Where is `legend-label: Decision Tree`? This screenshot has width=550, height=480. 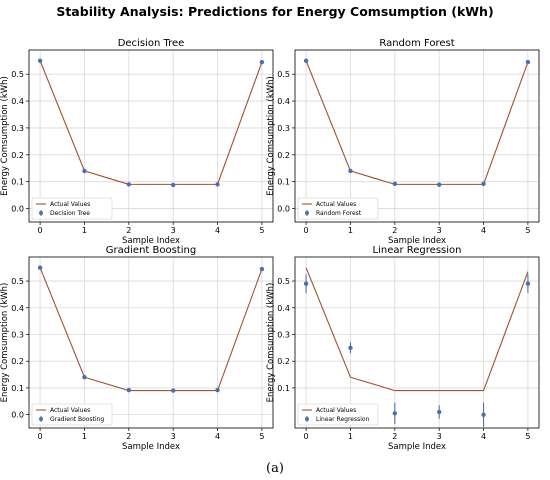
legend-label: Decision Tree is located at coordinates (70, 213).